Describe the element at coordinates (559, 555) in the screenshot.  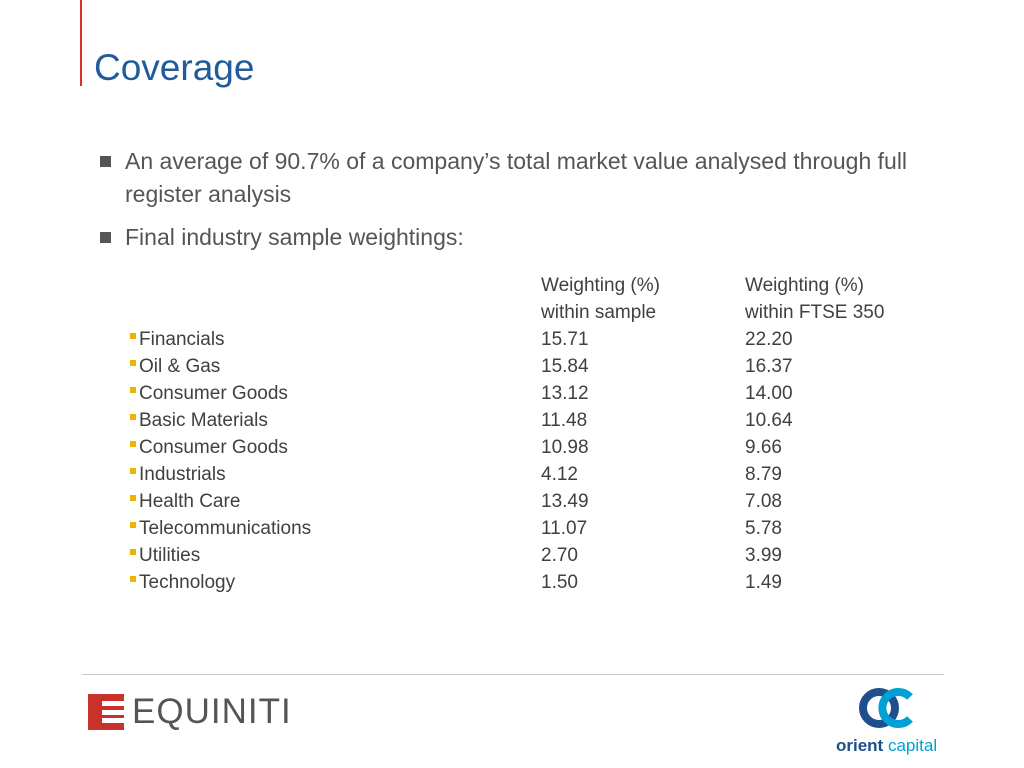
I see `sample-weighting: 2.70` at that location.